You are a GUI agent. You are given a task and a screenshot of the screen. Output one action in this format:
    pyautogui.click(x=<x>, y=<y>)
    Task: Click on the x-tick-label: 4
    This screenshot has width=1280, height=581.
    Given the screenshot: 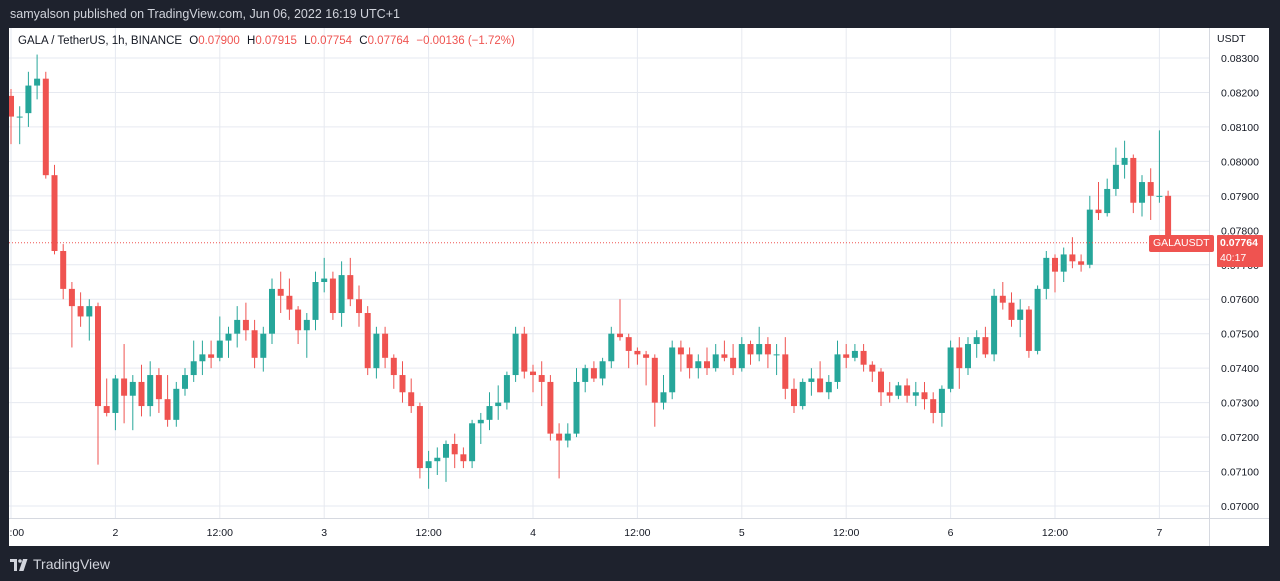 What is the action you would take?
    pyautogui.click(x=533, y=533)
    